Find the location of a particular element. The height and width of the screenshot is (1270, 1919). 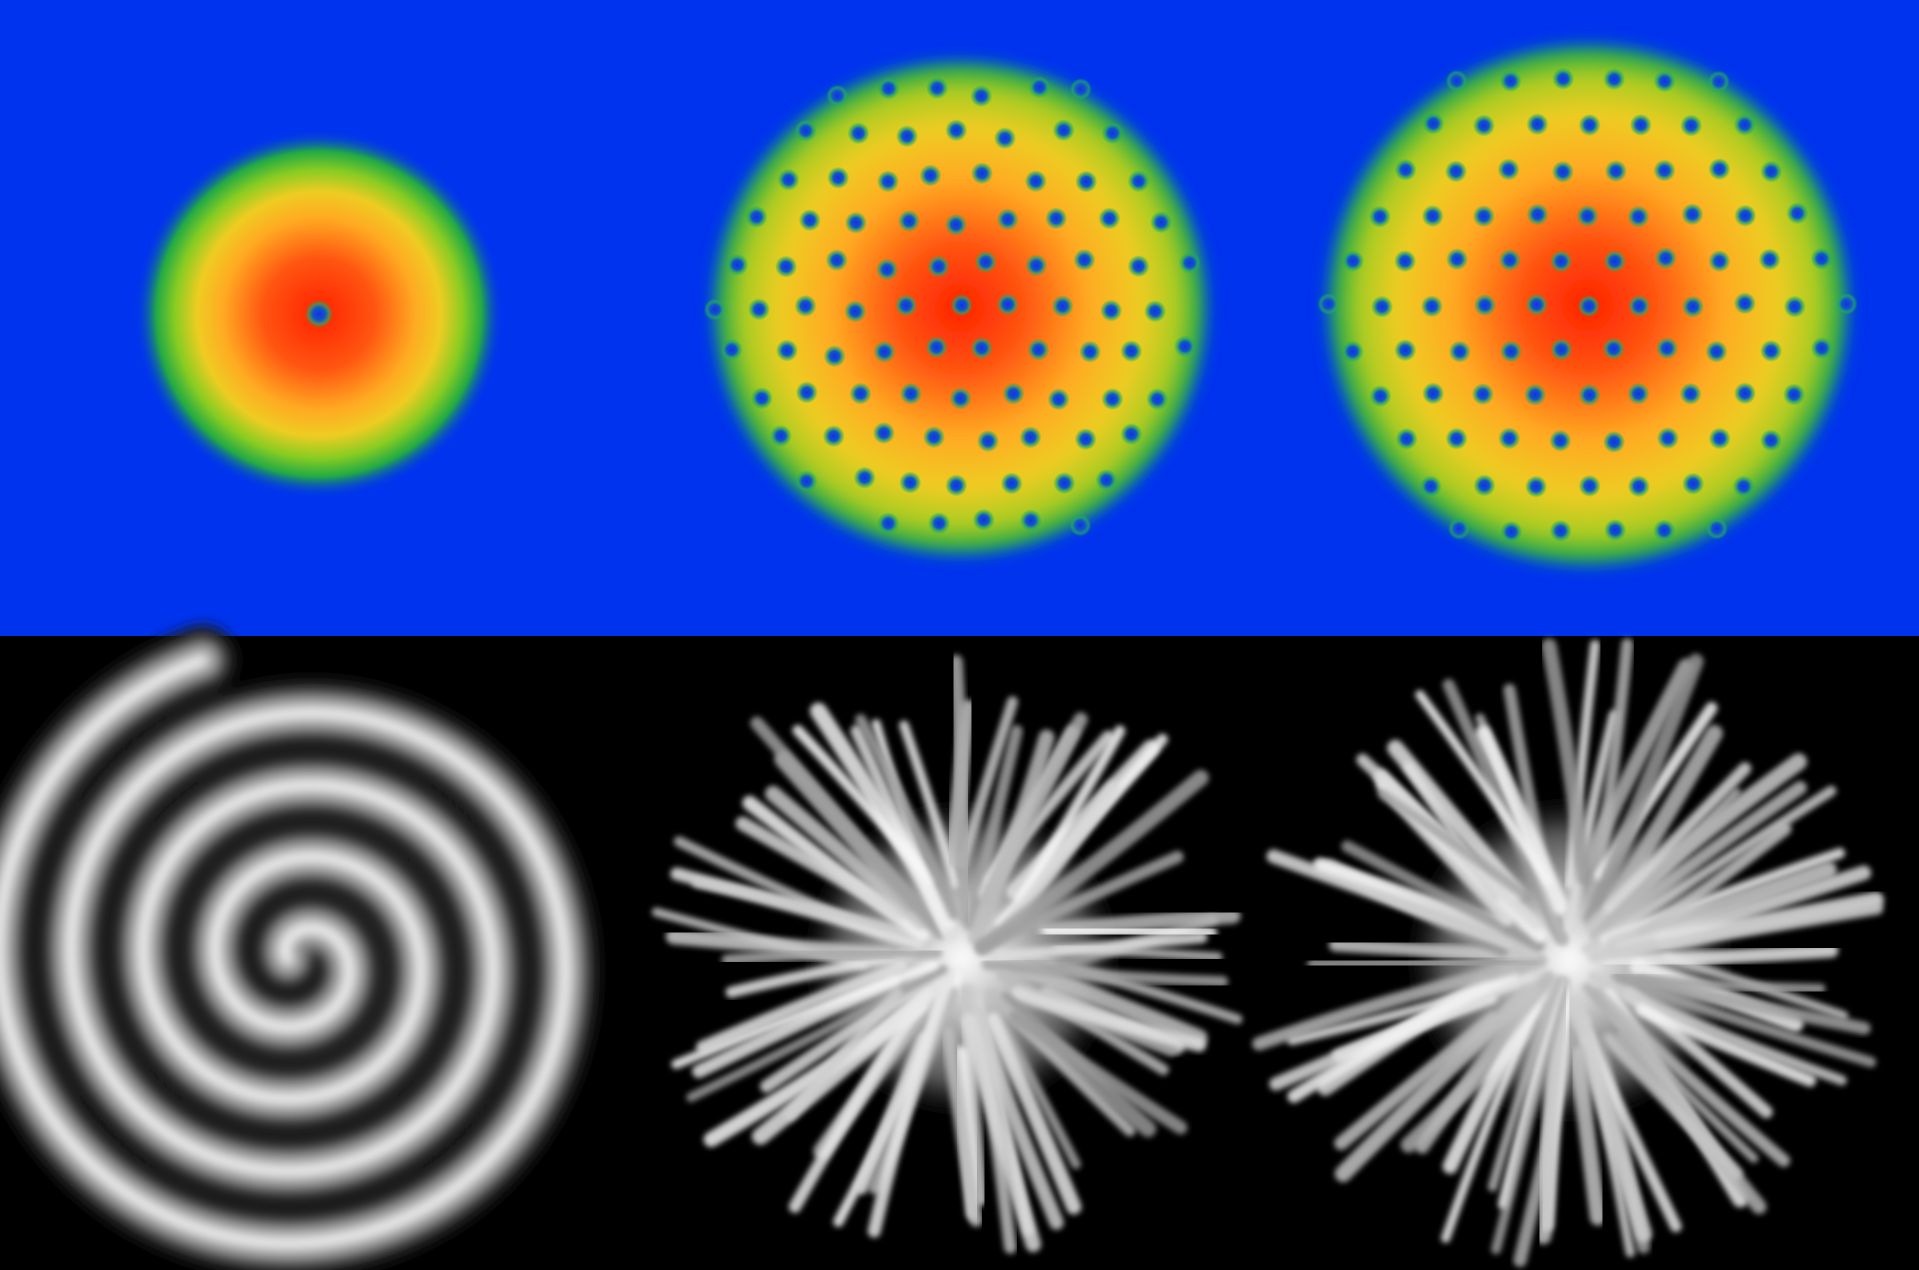

single-vortex-density-panel is located at coordinates (319, 314).